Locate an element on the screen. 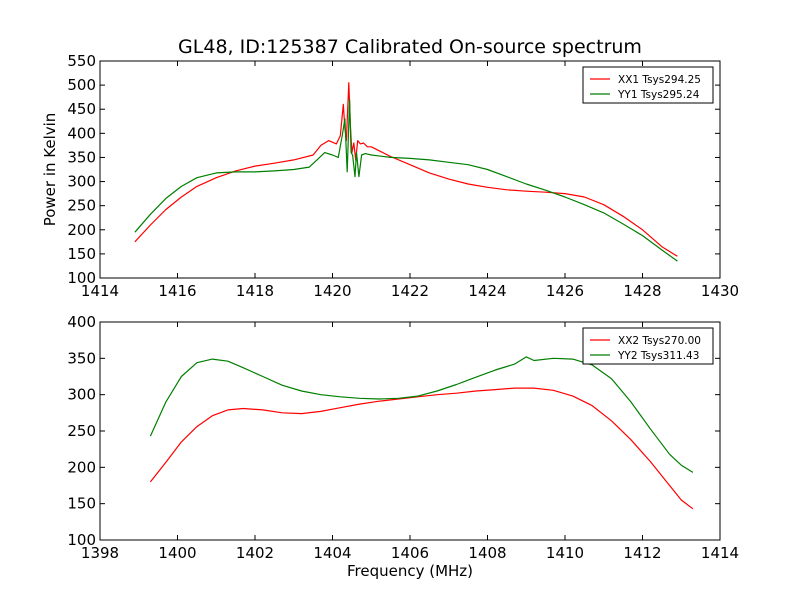  y-tick-label-0-2: 200 is located at coordinates (81, 230).